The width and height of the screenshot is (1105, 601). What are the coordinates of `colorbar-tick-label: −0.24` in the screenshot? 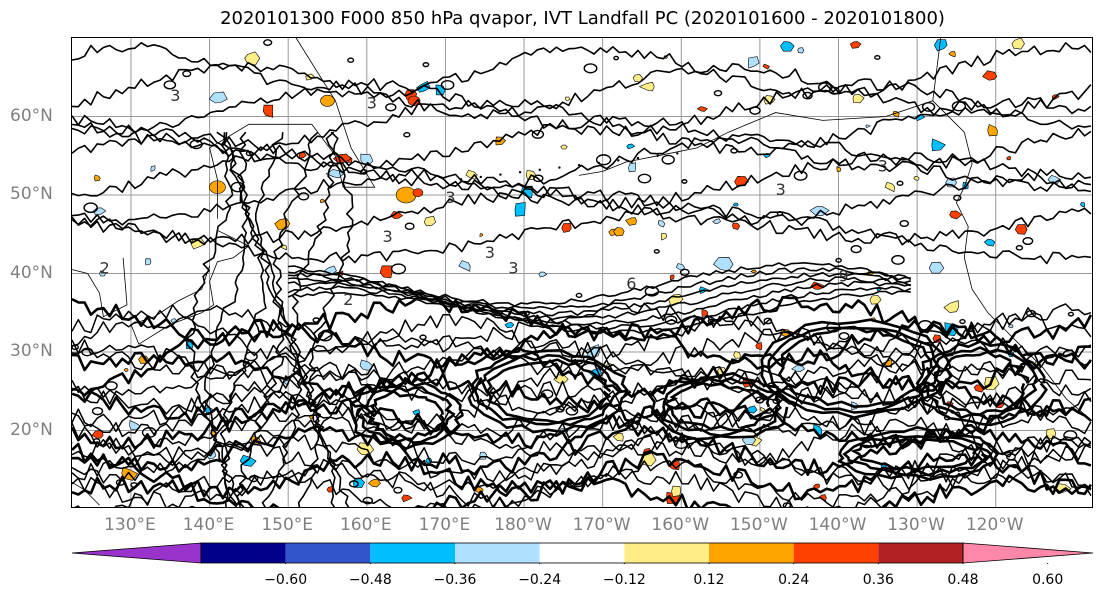 It's located at (540, 580).